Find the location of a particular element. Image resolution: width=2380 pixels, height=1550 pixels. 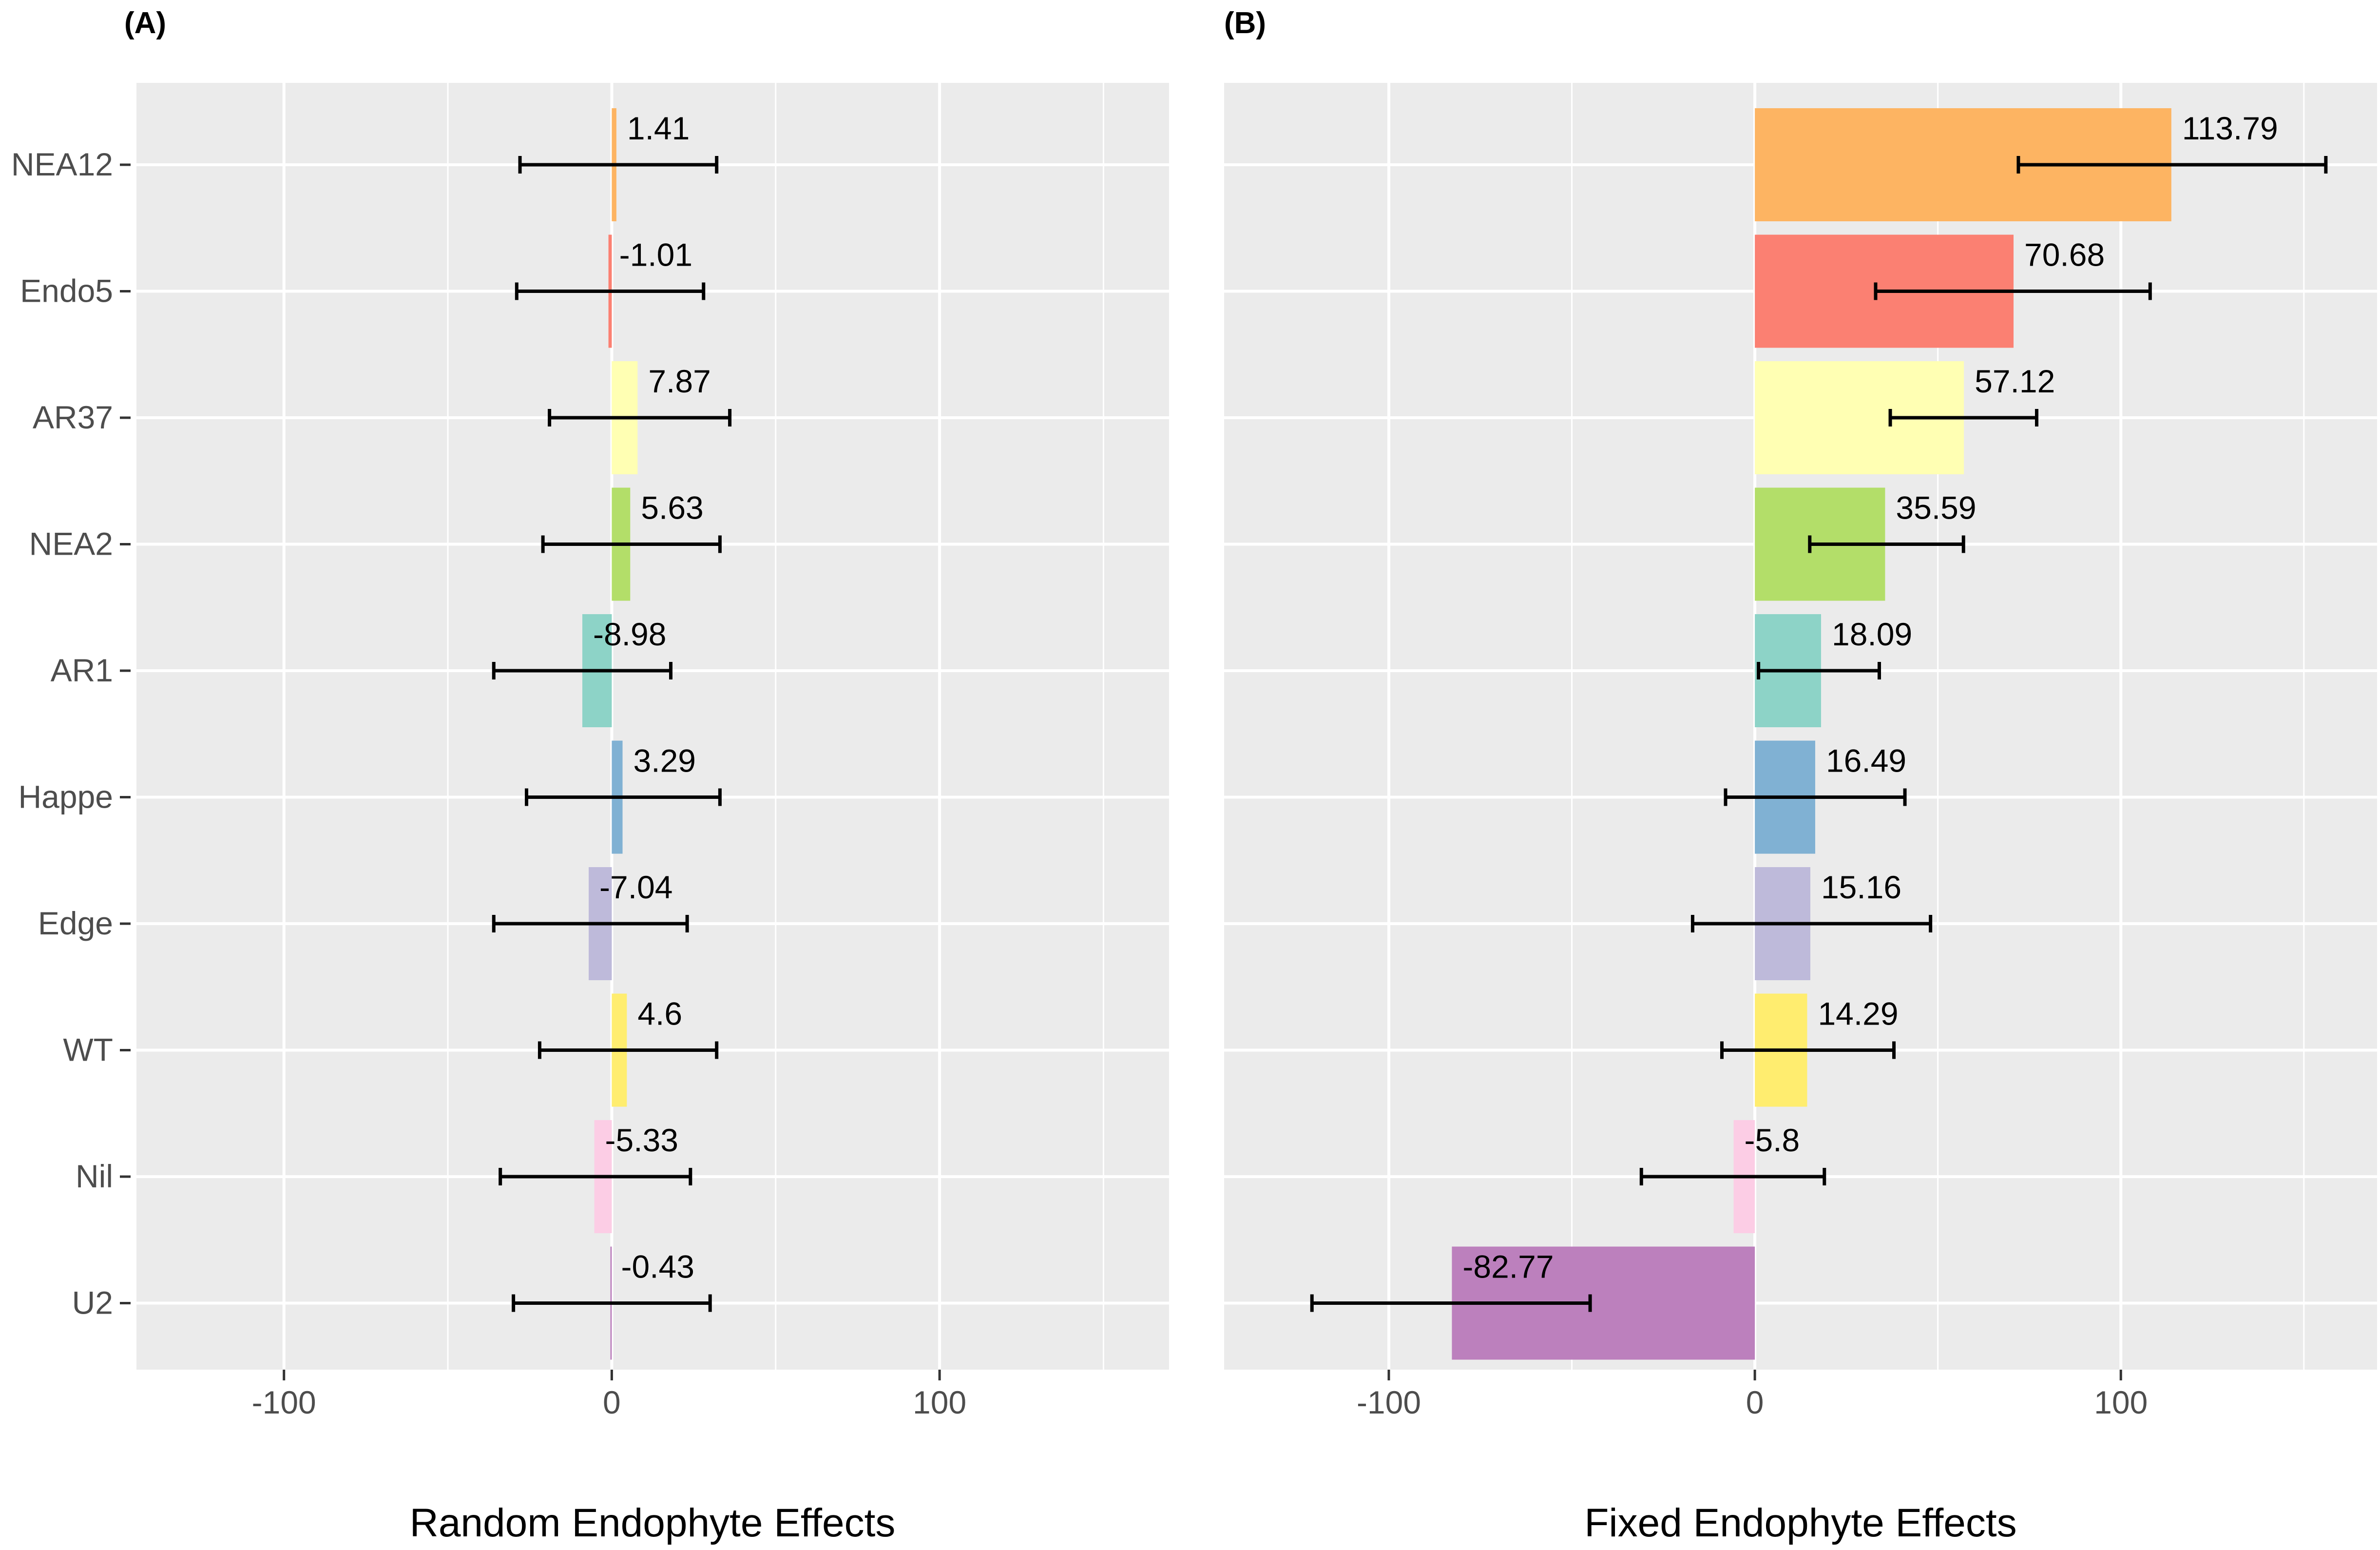

data-label-ar37: 7.87 is located at coordinates (679, 381).